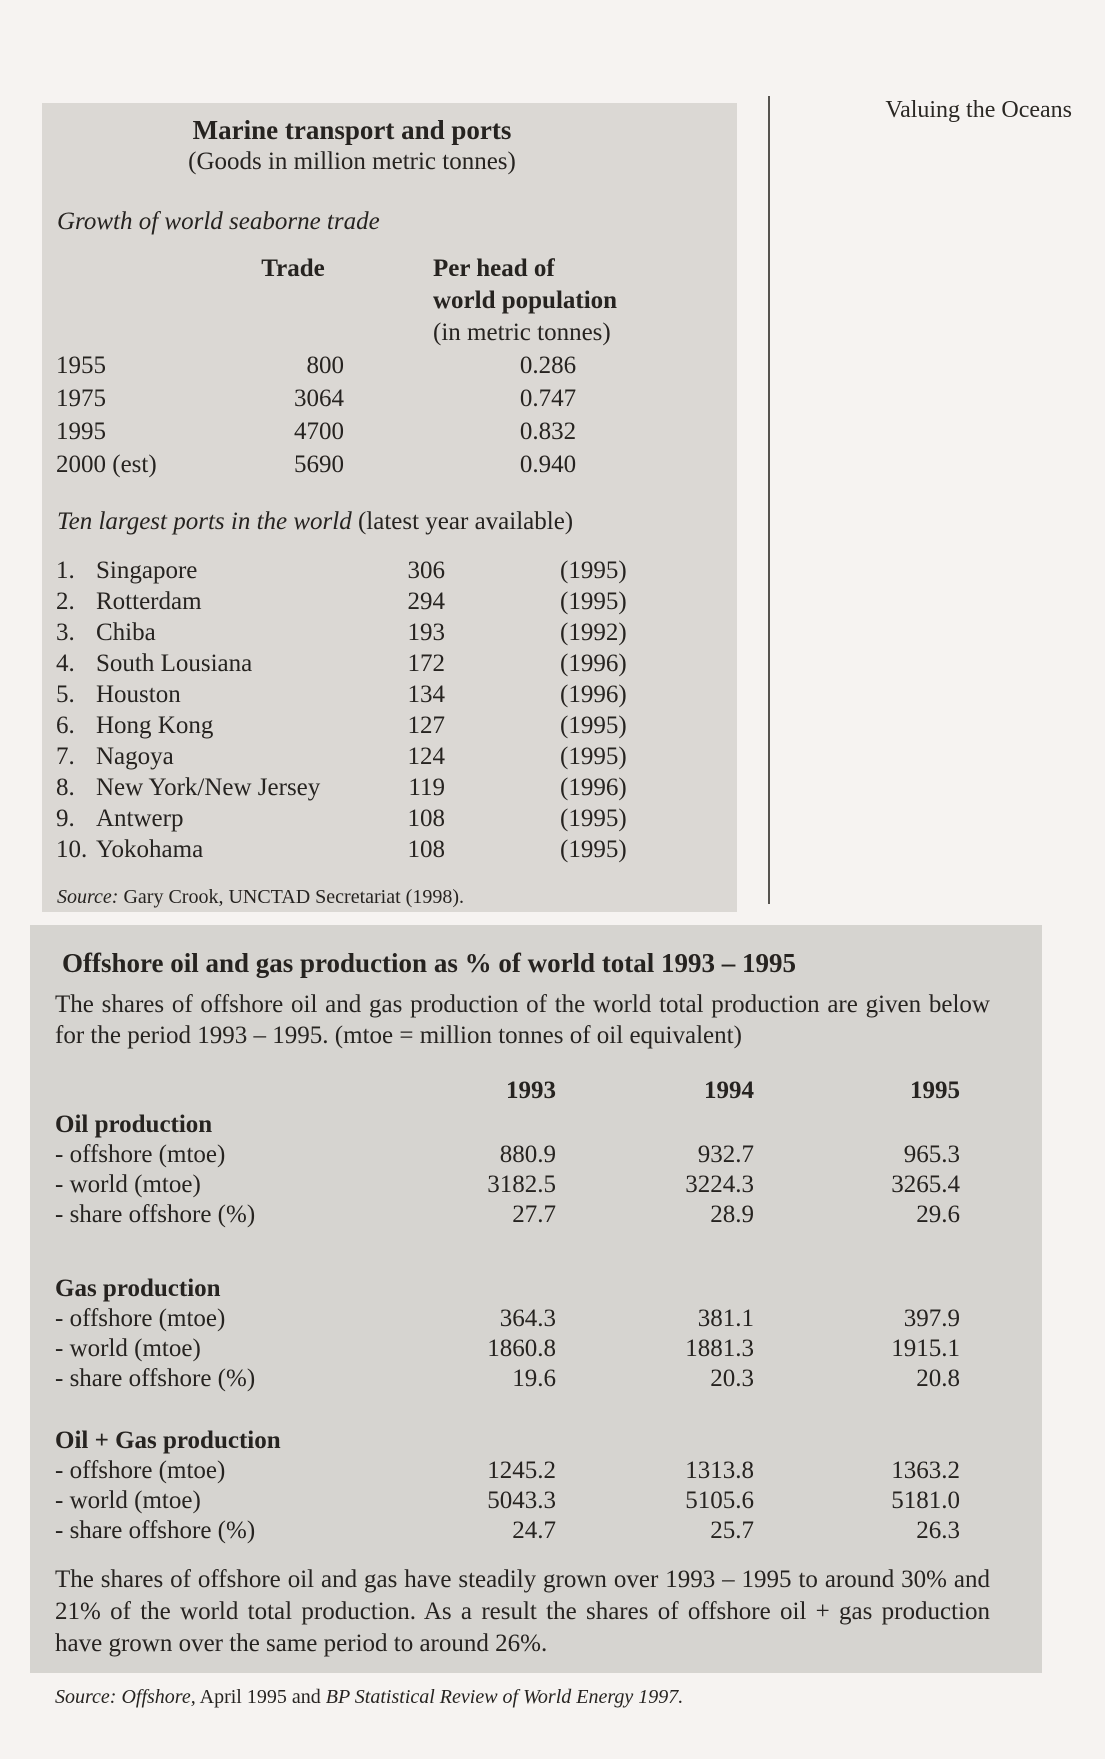  Describe the element at coordinates (725, 1154) in the screenshot. I see `value-1994: 932.7` at that location.